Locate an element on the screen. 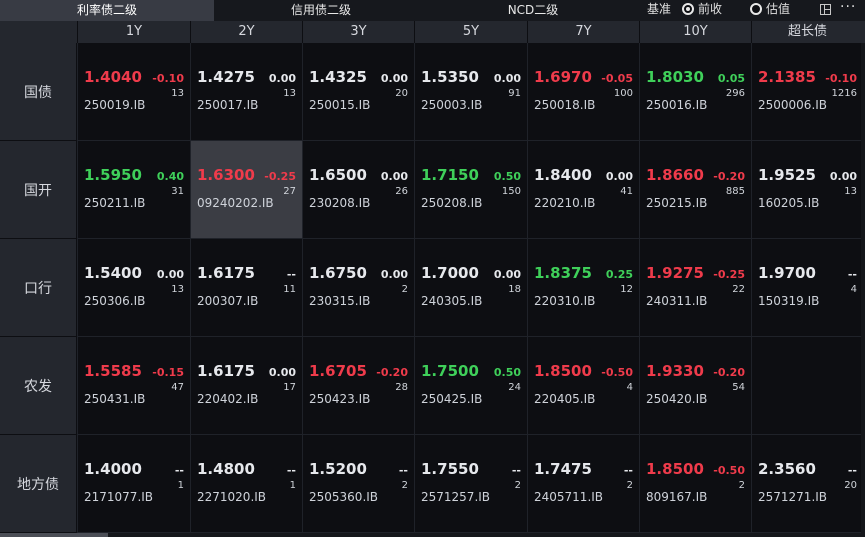 The height and width of the screenshot is (537, 865). yield-change: -0.15 is located at coordinates (168, 372).